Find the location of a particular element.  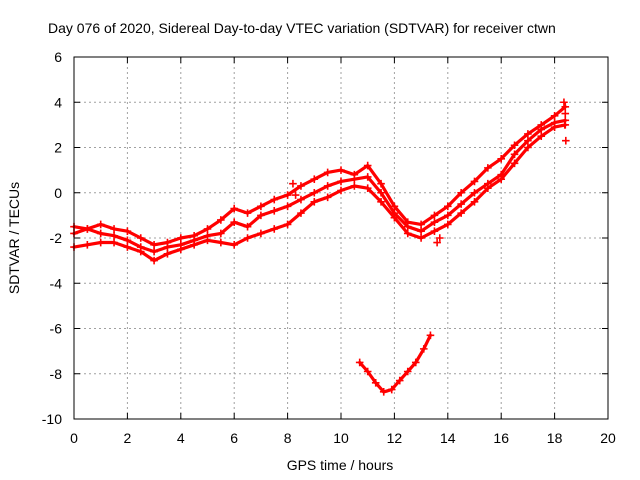

y-tick-label: -2 is located at coordinates (56, 238).